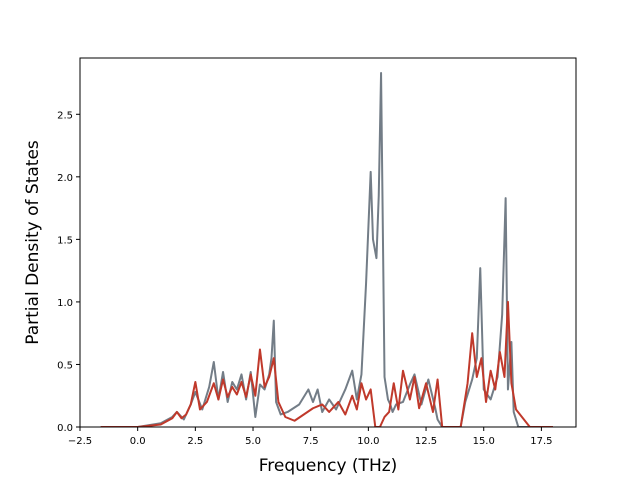 This screenshot has width=640, height=480. What do you see at coordinates (328, 466) in the screenshot?
I see `x-axis-label: Frequency (THz)` at bounding box center [328, 466].